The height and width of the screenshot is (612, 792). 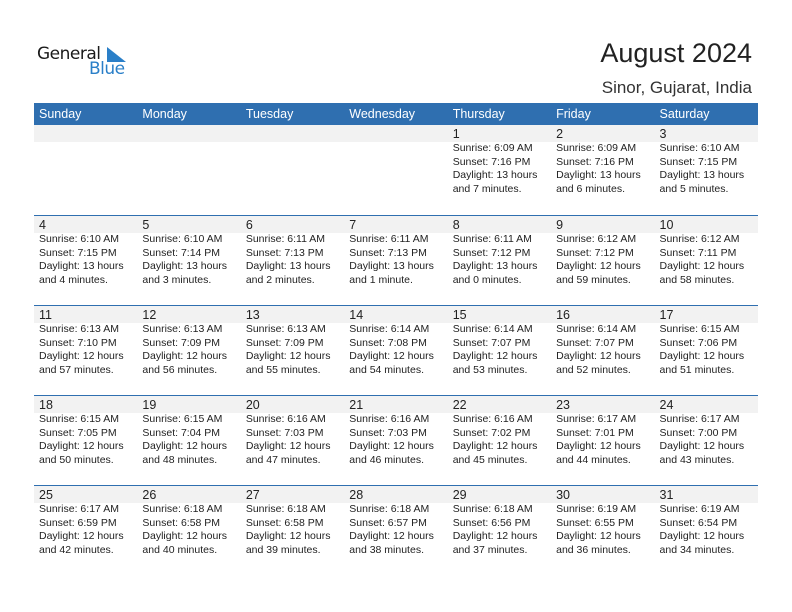 What do you see at coordinates (590, 188) in the screenshot?
I see `daylight-minutes-text: and 6 minutes.` at bounding box center [590, 188].